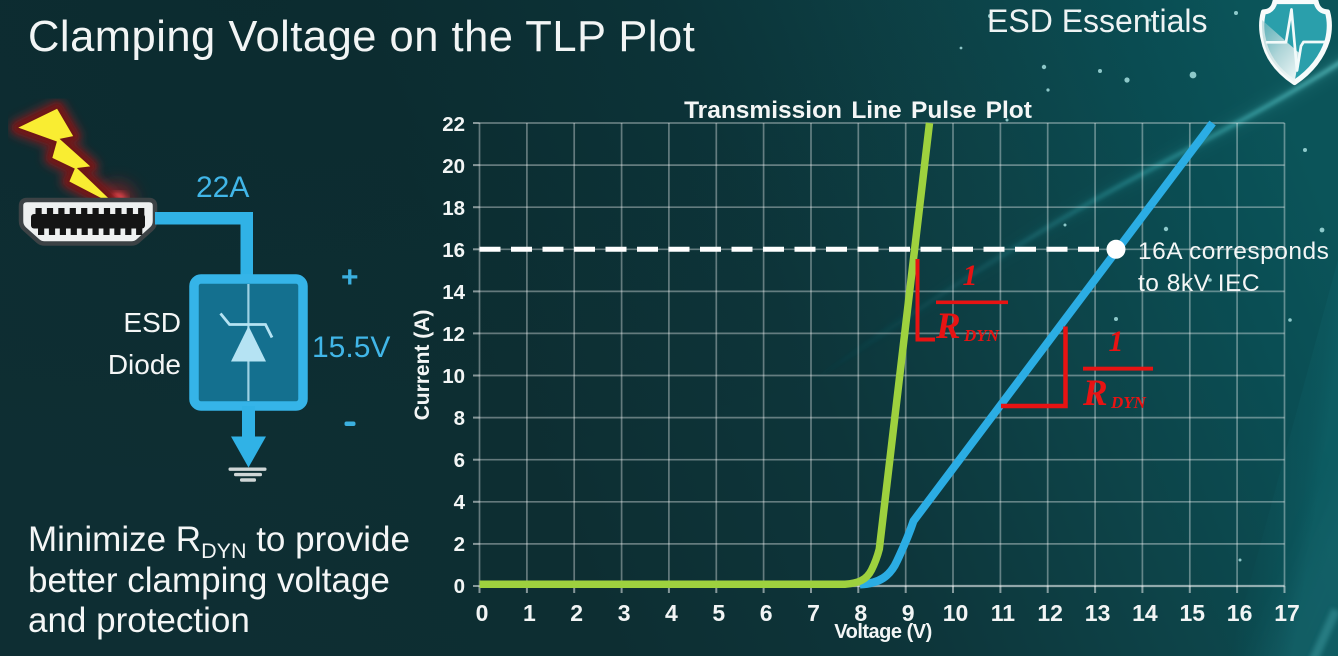  Describe the element at coordinates (718, 613) in the screenshot. I see `svg-text: 5` at that location.